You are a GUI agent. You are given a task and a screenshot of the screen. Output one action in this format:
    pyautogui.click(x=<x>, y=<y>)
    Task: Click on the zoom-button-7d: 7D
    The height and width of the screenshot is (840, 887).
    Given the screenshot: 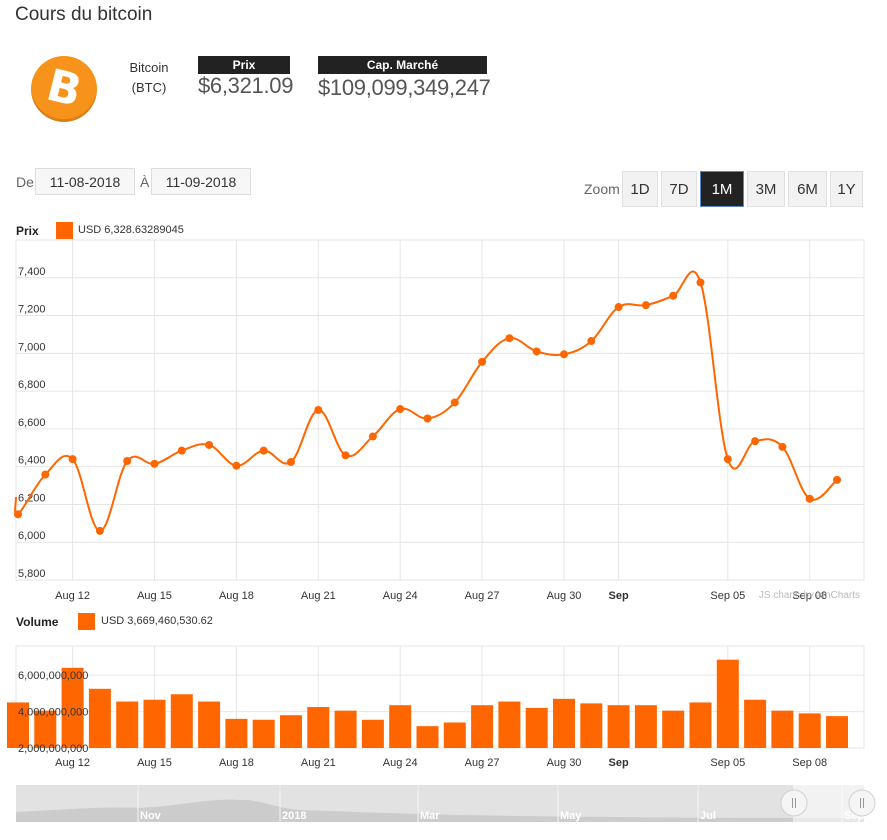 What is the action you would take?
    pyautogui.click(x=679, y=189)
    